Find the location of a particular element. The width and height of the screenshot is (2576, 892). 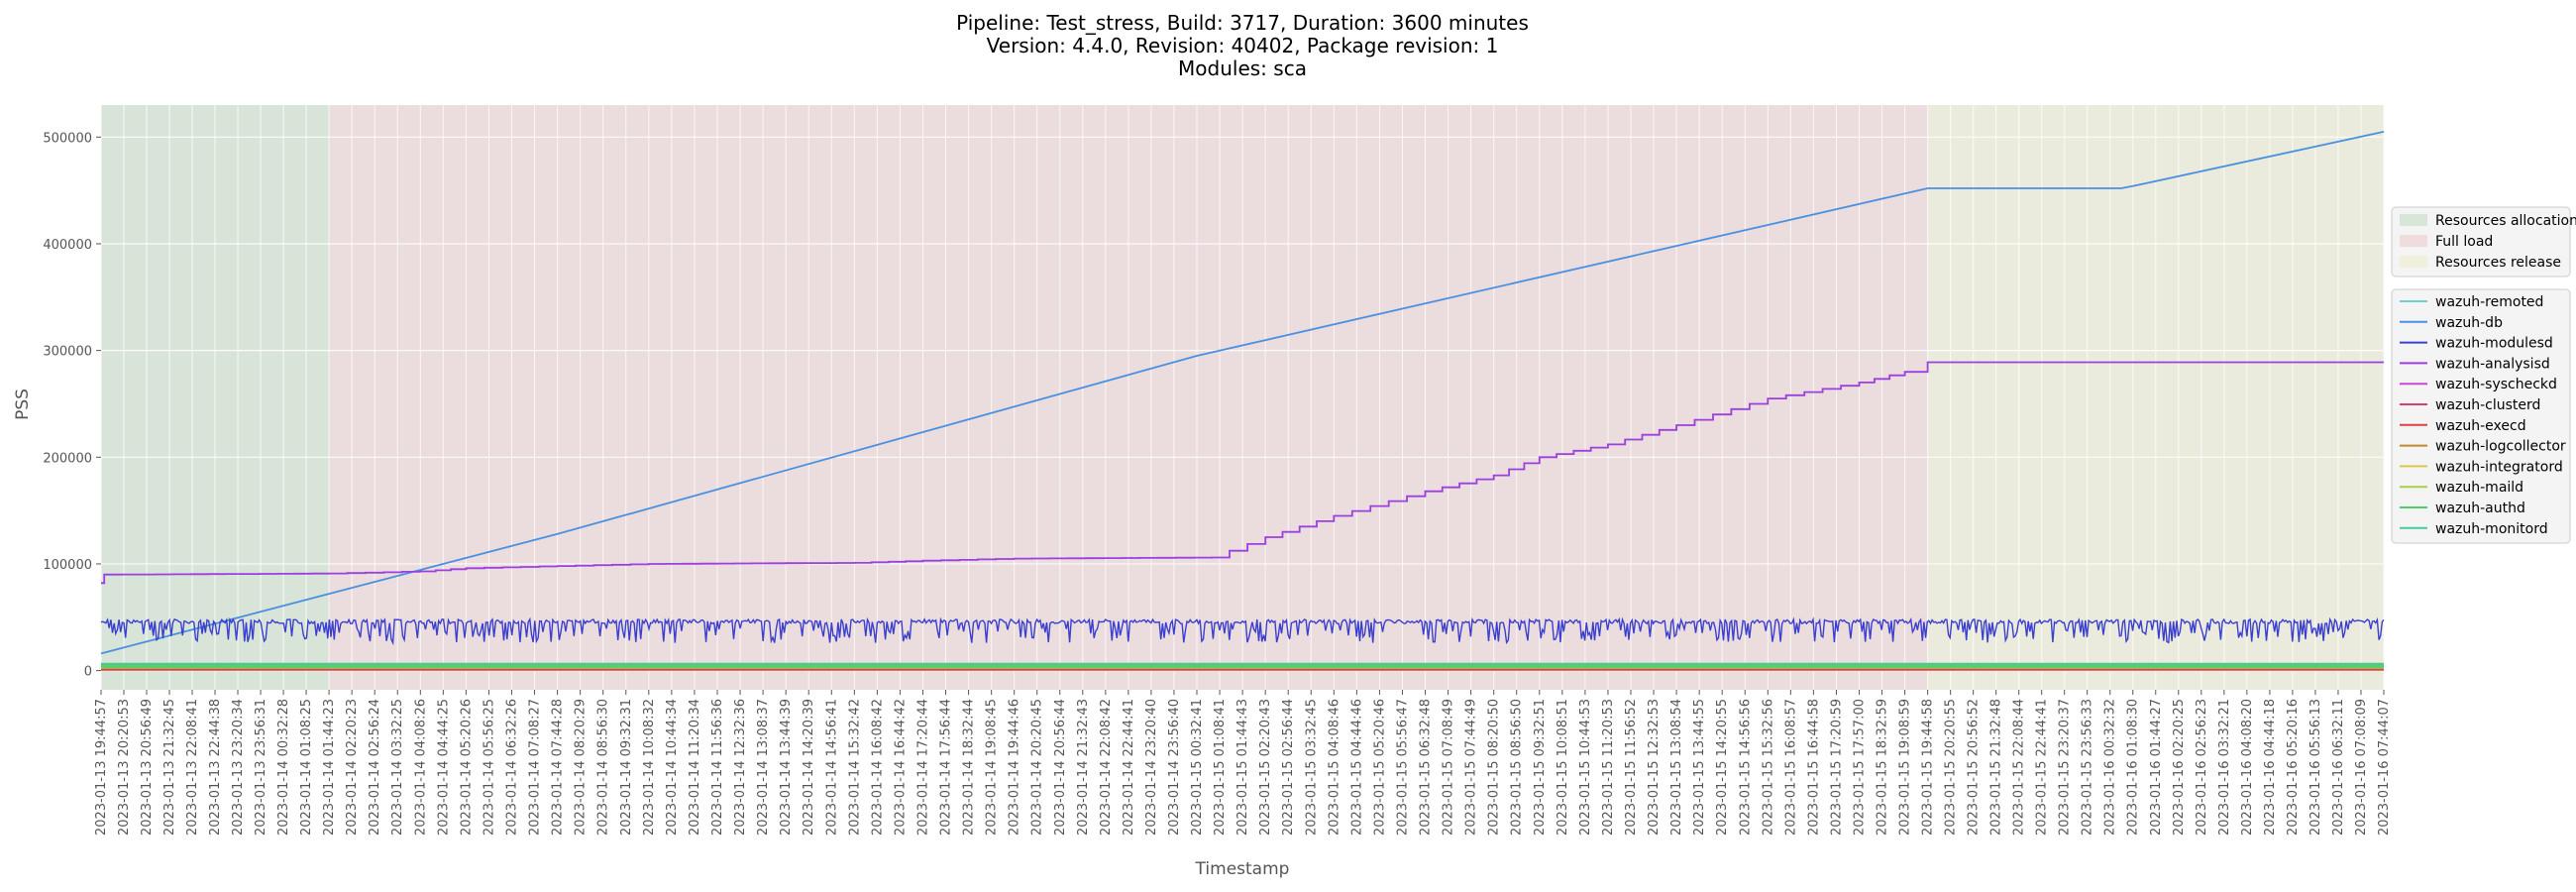

x-tick-label: 2023-01-15 22:44:41 is located at coordinates (2043, 768).